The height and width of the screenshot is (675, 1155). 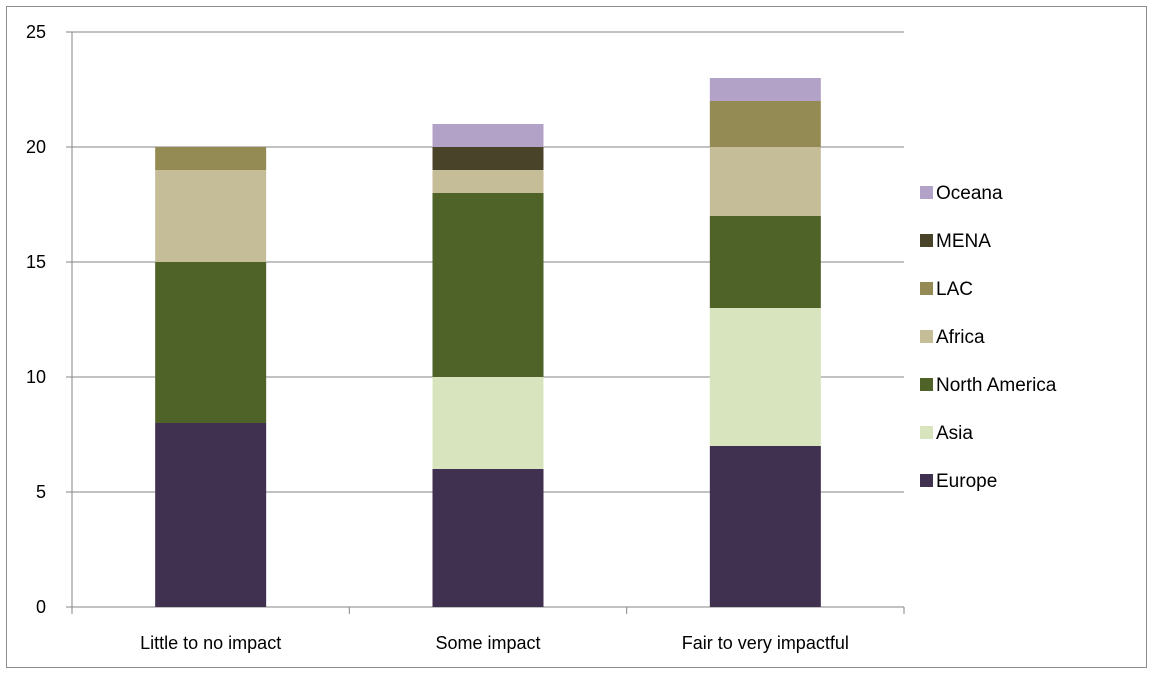 I want to click on x-tick-label: Little to no impact, so click(x=210, y=643).